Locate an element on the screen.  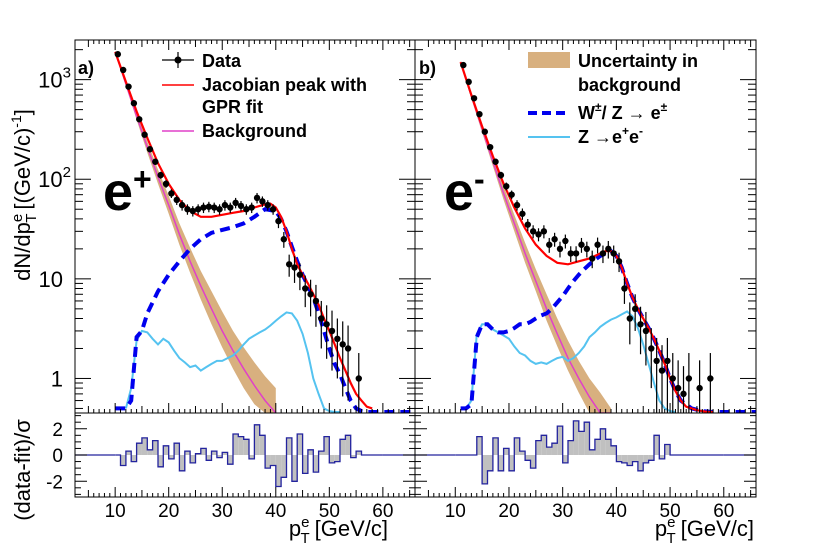
residual-tick-labels: 2 0 -2 is located at coordinates (54, 457).